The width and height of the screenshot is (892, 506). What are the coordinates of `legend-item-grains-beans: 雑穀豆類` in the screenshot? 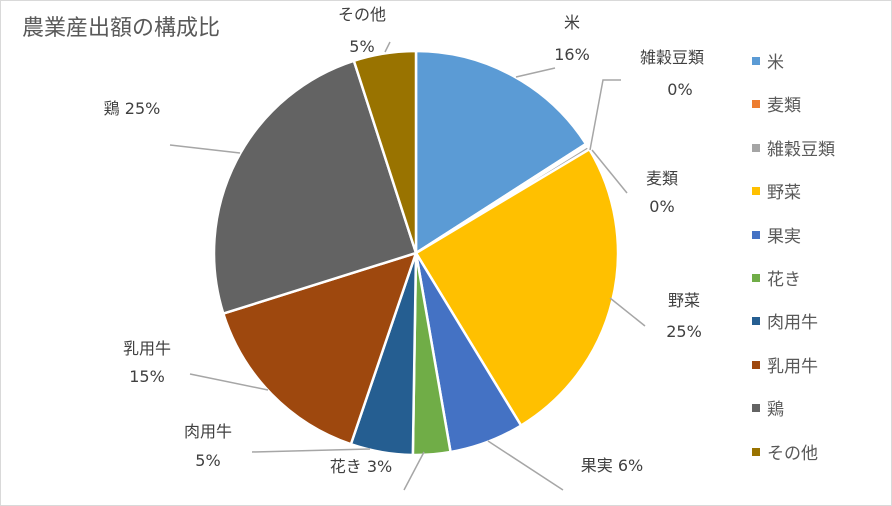 It's located at (817, 152).